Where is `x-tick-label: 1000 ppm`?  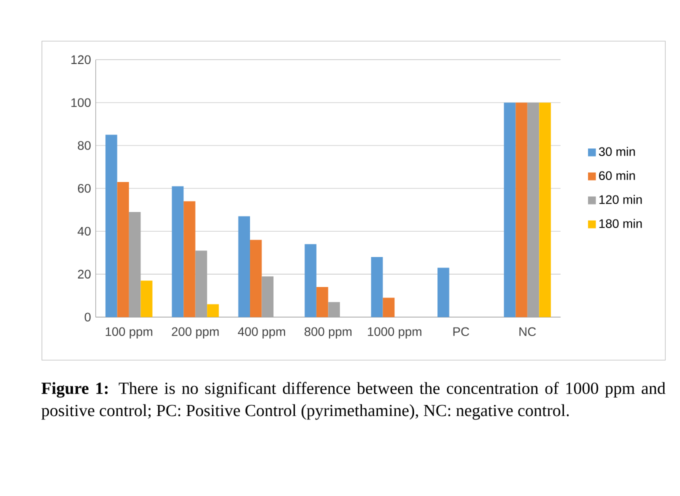
x-tick-label: 1000 ppm is located at coordinates (395, 332).